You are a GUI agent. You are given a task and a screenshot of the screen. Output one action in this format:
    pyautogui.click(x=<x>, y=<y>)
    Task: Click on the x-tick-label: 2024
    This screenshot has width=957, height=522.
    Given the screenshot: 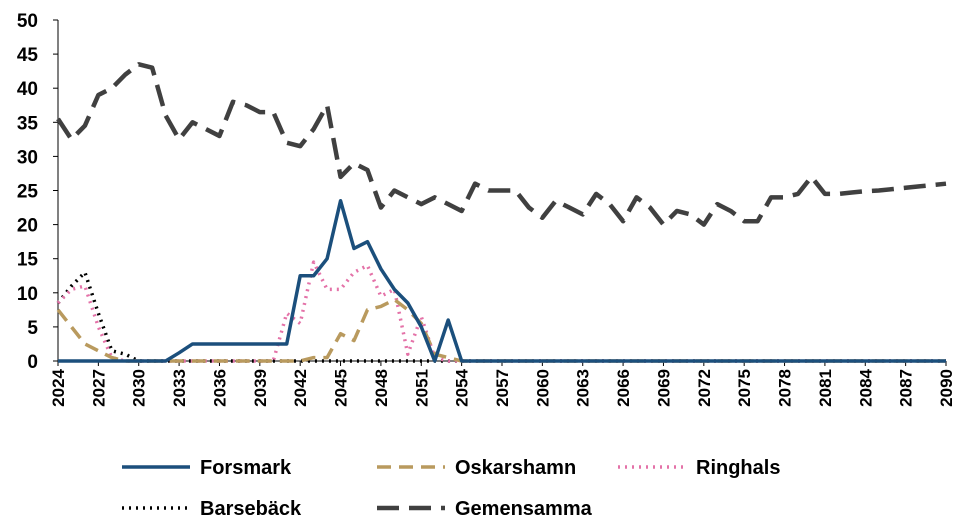 What is the action you would take?
    pyautogui.click(x=58, y=387)
    